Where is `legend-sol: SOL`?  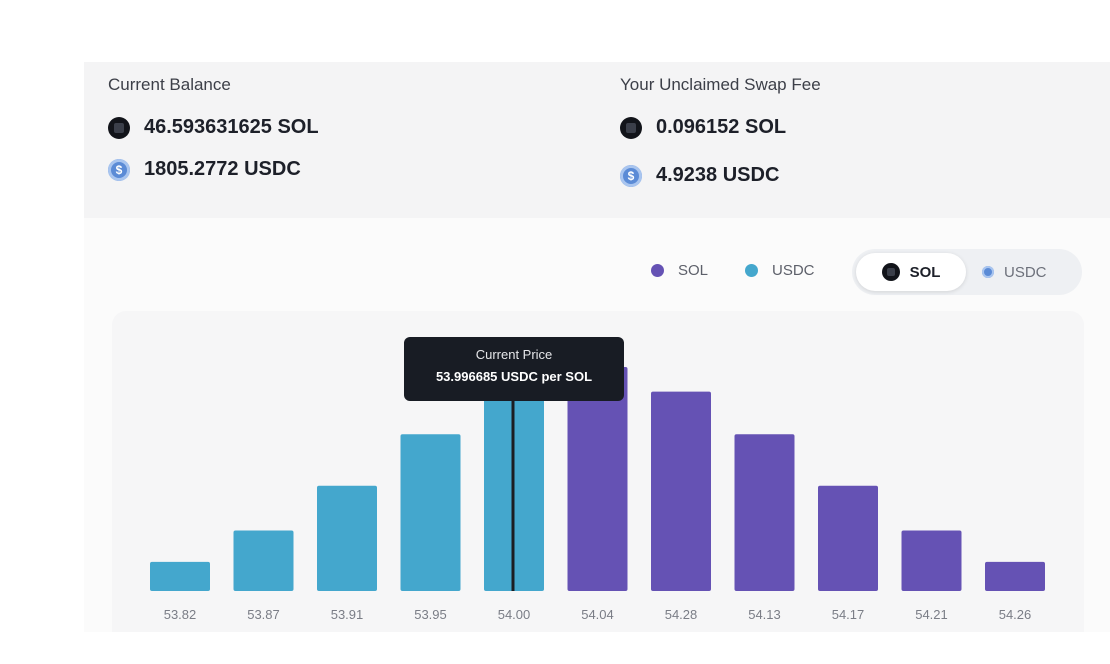
legend-sol: SOL is located at coordinates (679, 270).